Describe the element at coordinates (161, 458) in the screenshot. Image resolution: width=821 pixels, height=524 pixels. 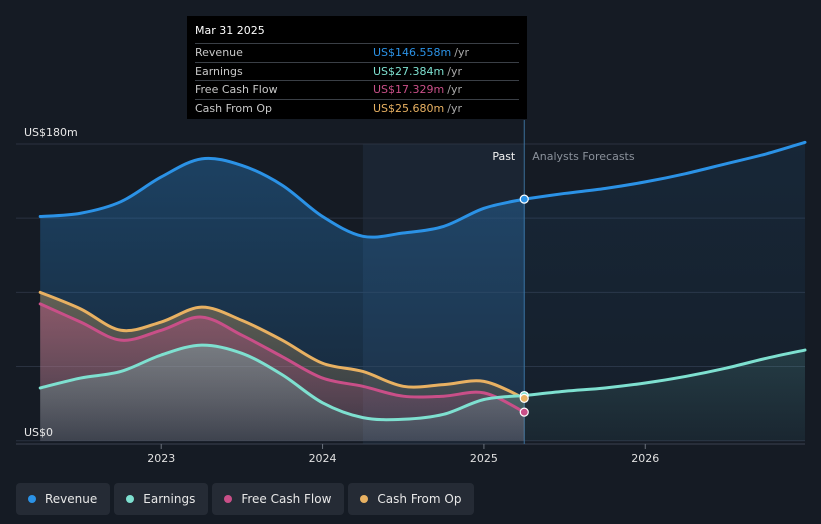
I see `x-tick-label: 2023` at that location.